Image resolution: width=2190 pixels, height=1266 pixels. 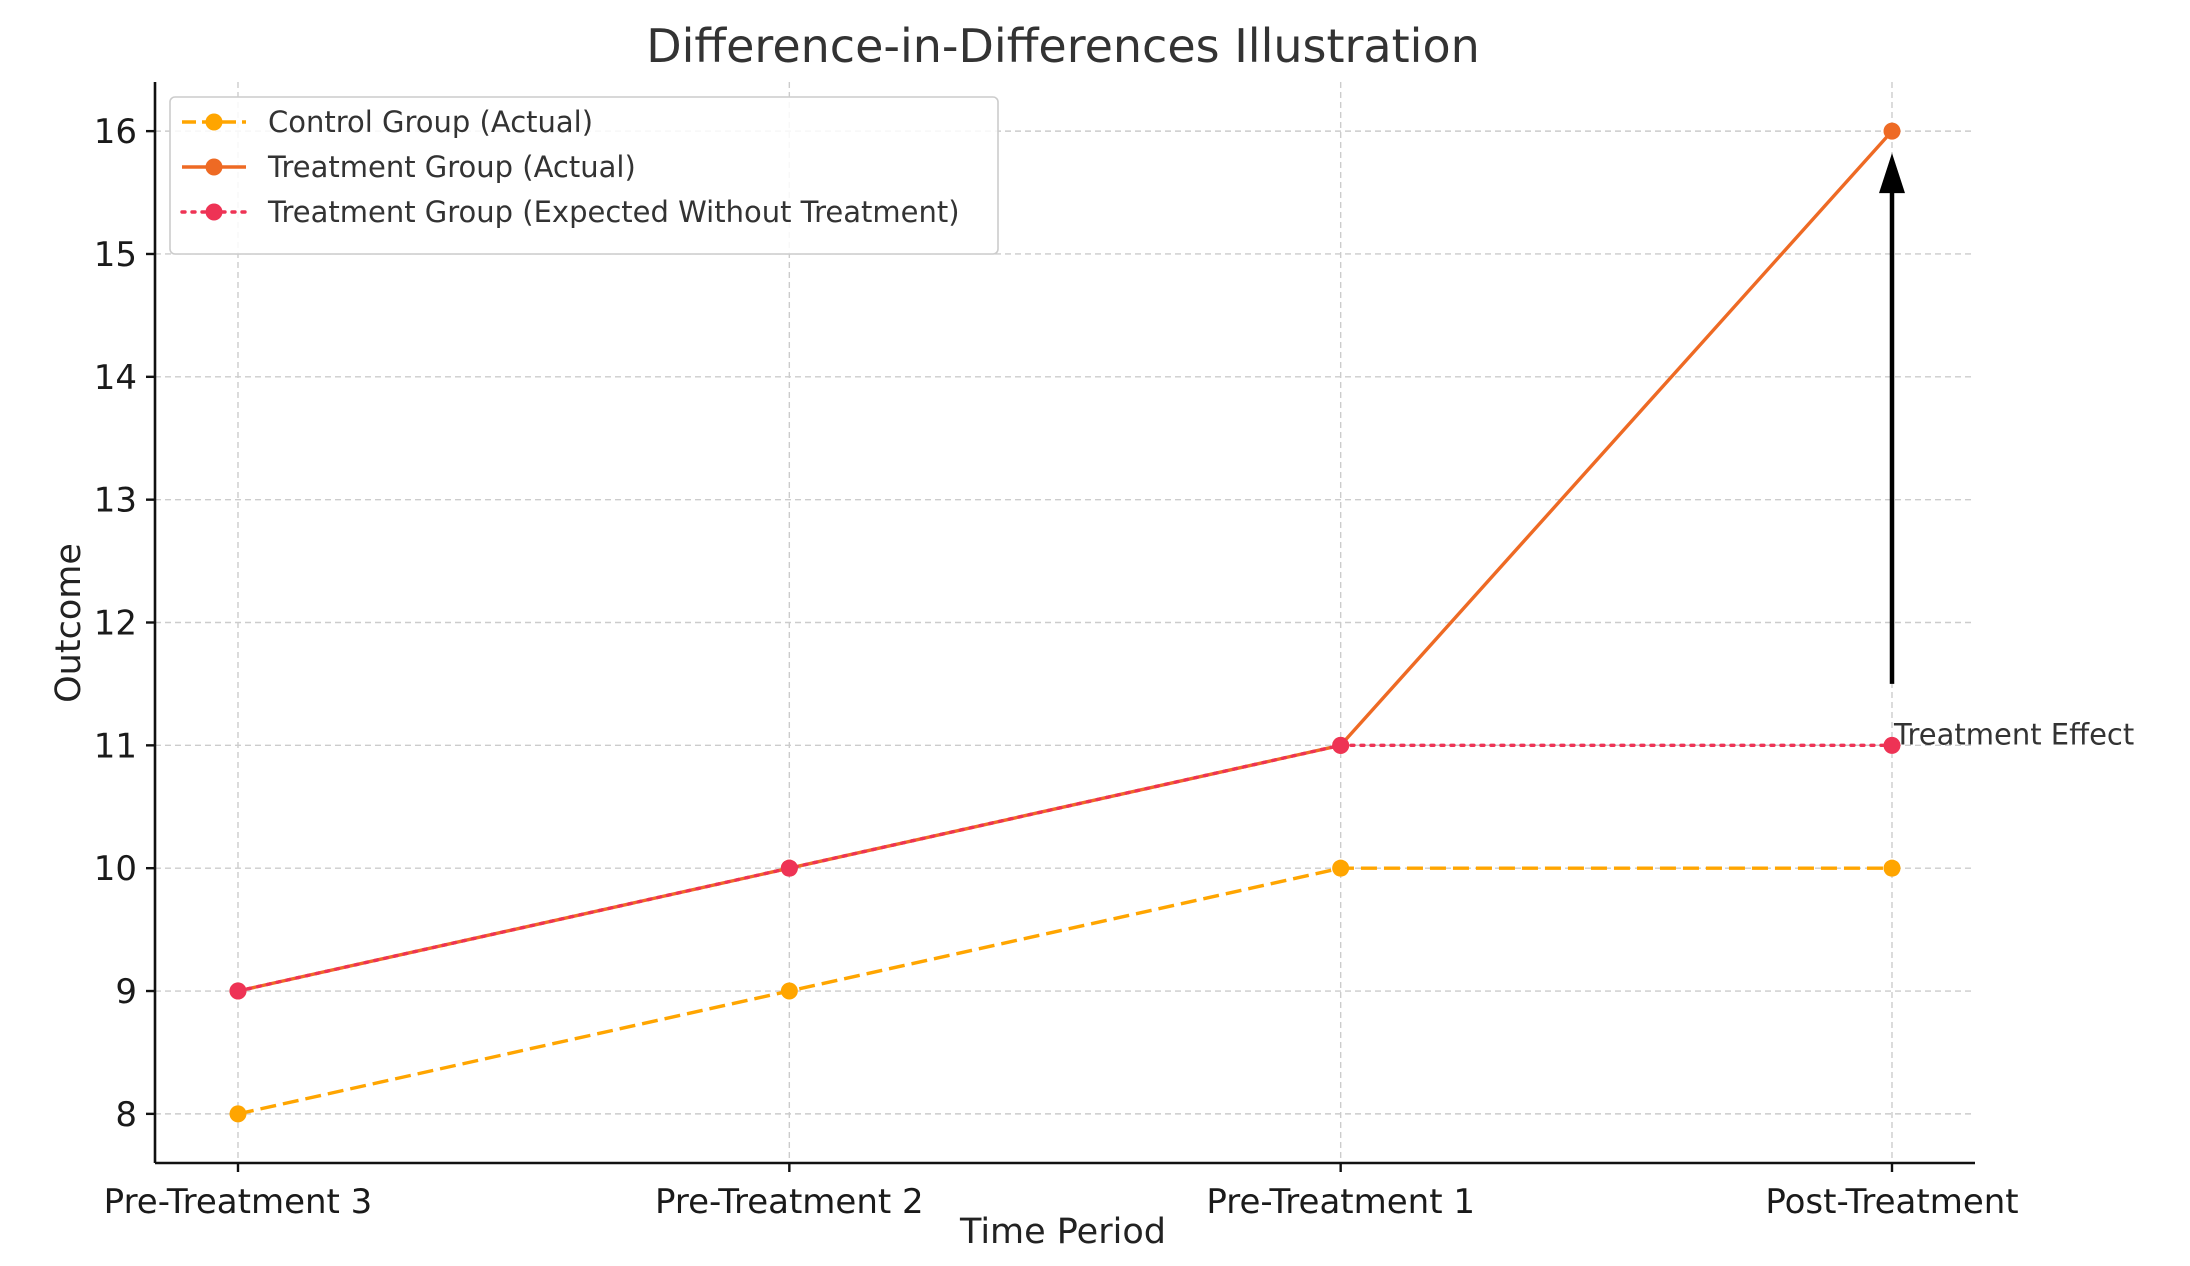 What do you see at coordinates (69, 623) in the screenshot?
I see `y-axis-label: Outcome` at bounding box center [69, 623].